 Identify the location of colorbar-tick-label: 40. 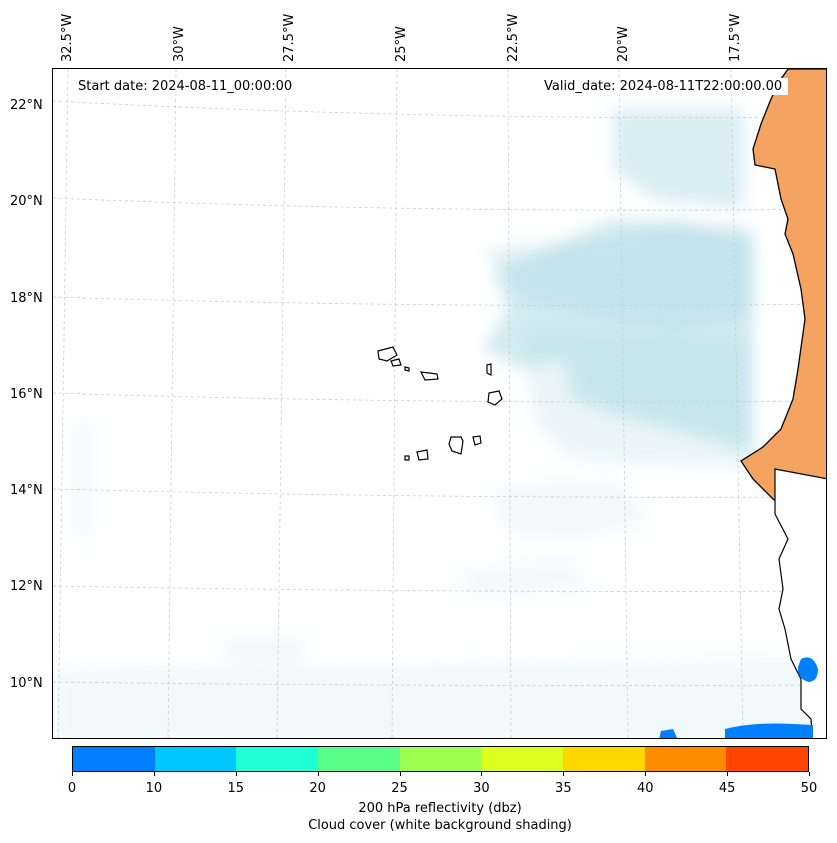
(645, 788).